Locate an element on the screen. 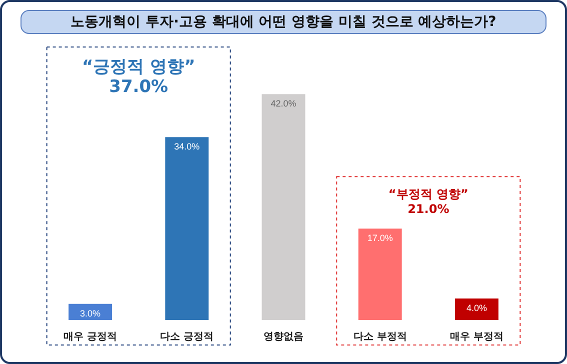  data-label: 4.0% is located at coordinates (476, 307).